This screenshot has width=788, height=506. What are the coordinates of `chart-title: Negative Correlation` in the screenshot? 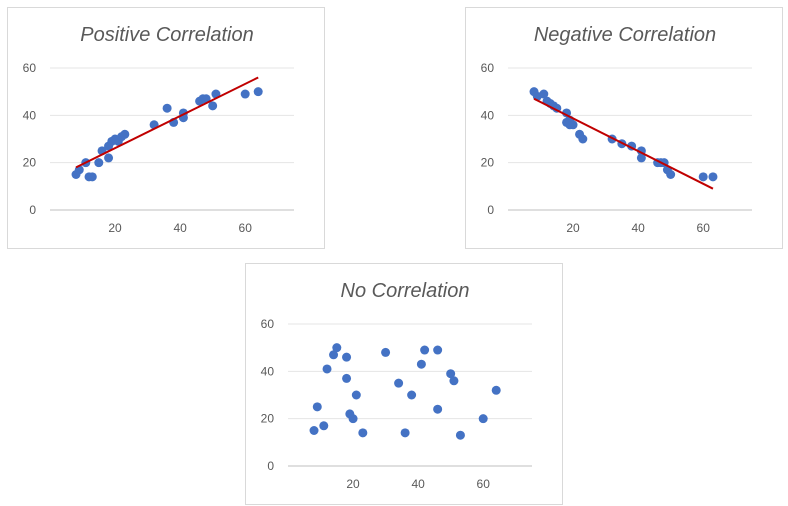 It's located at (625, 35).